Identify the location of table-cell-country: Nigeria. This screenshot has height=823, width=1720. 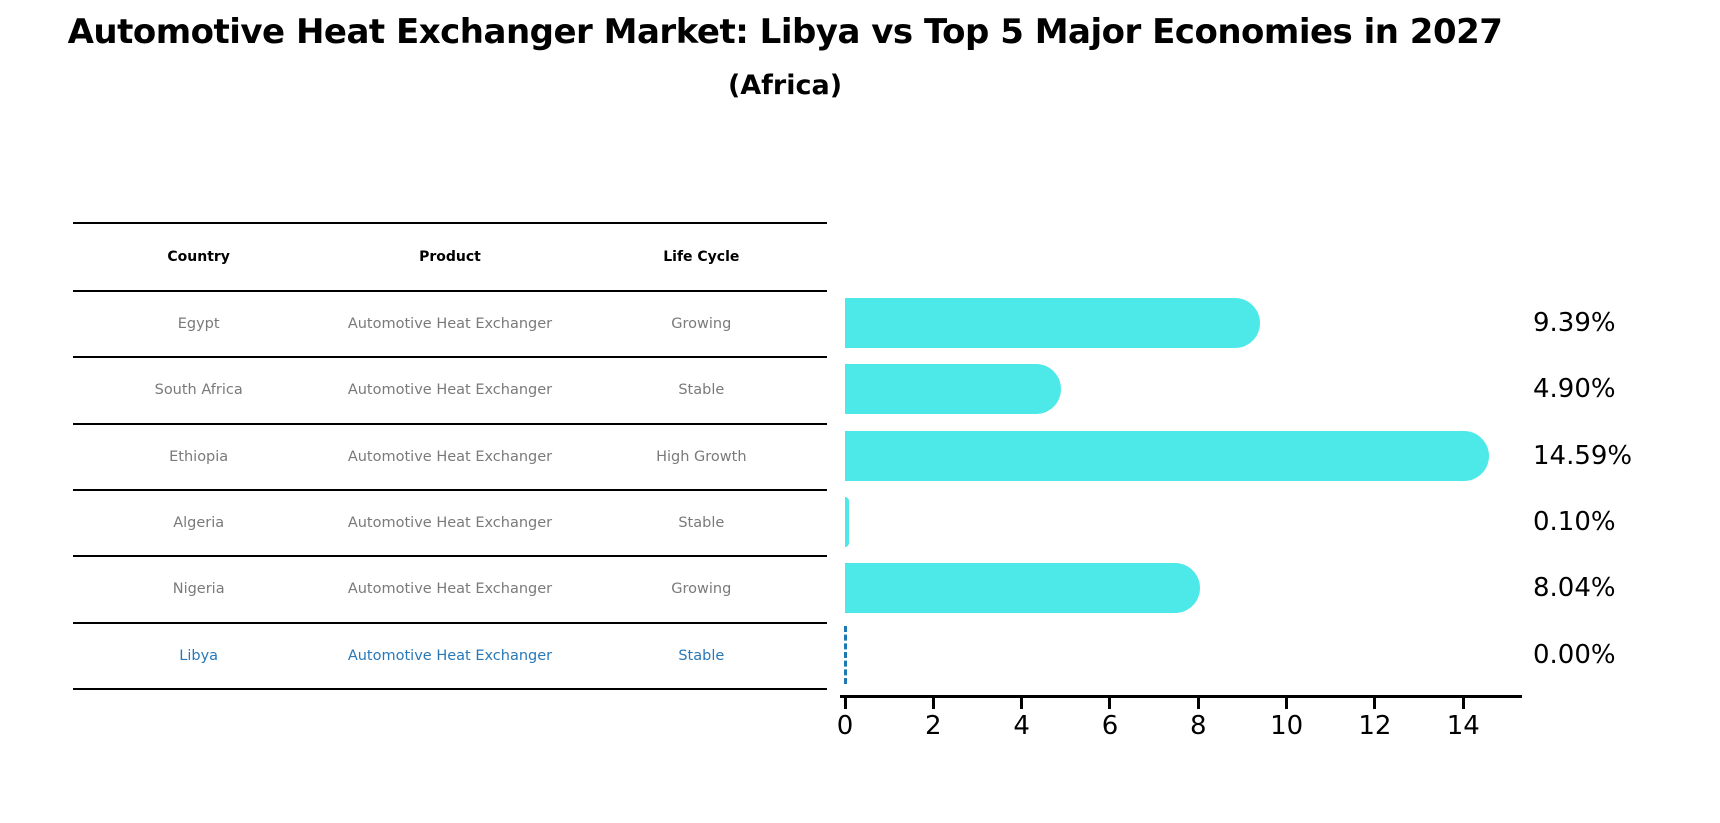
(198, 589).